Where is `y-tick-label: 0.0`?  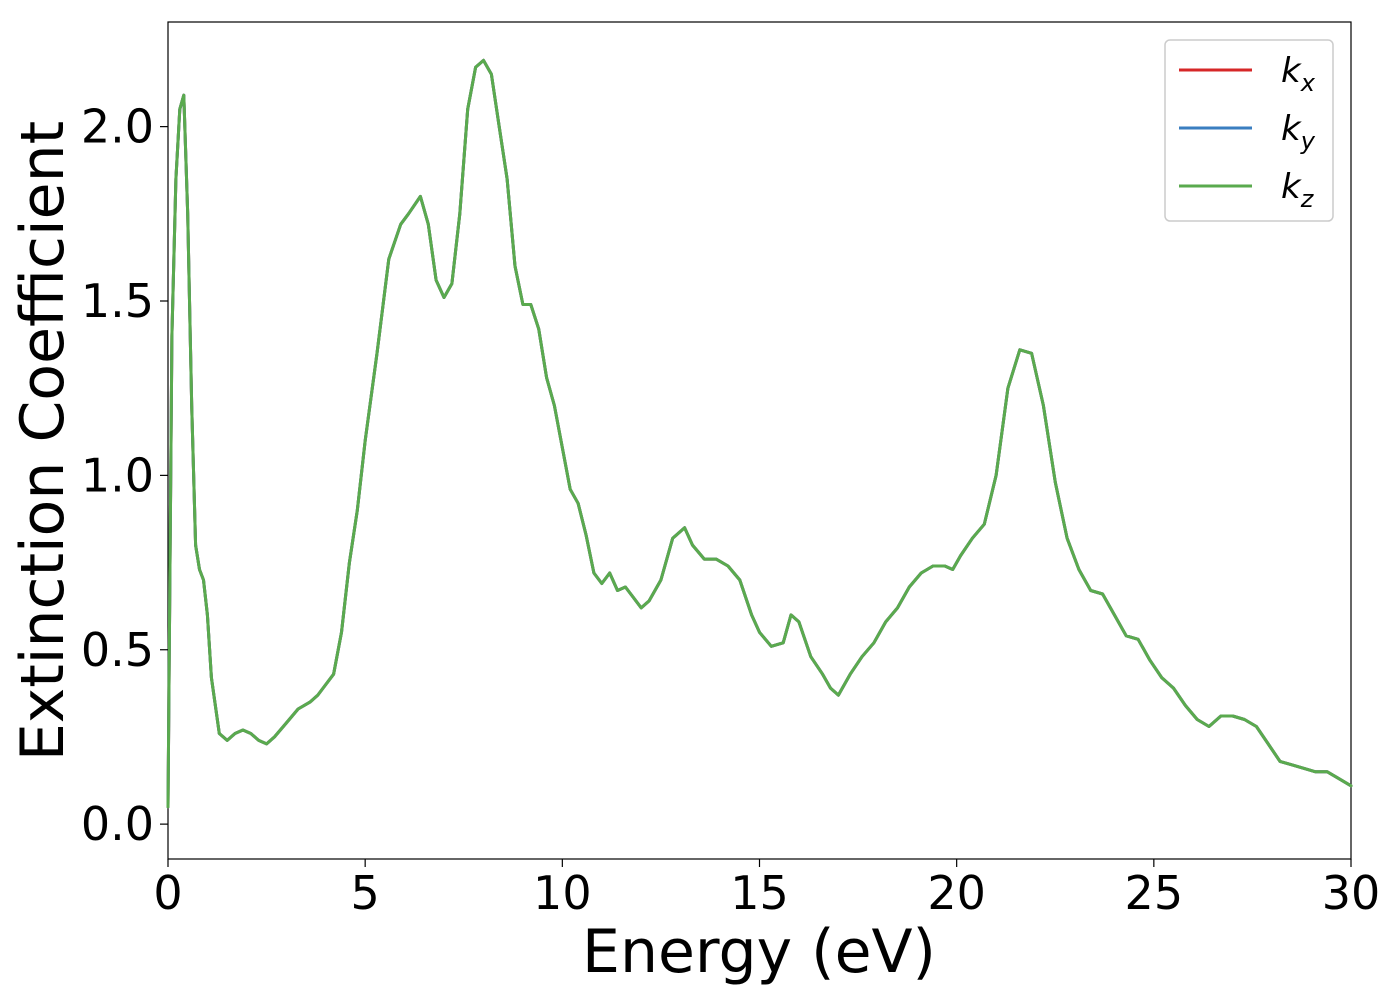 y-tick-label: 0.0 is located at coordinates (117, 824).